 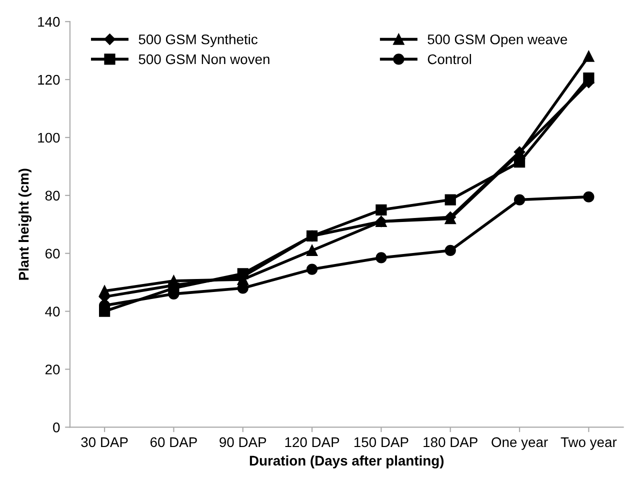 What do you see at coordinates (56, 427) in the screenshot?
I see `y-tick-label: 0` at bounding box center [56, 427].